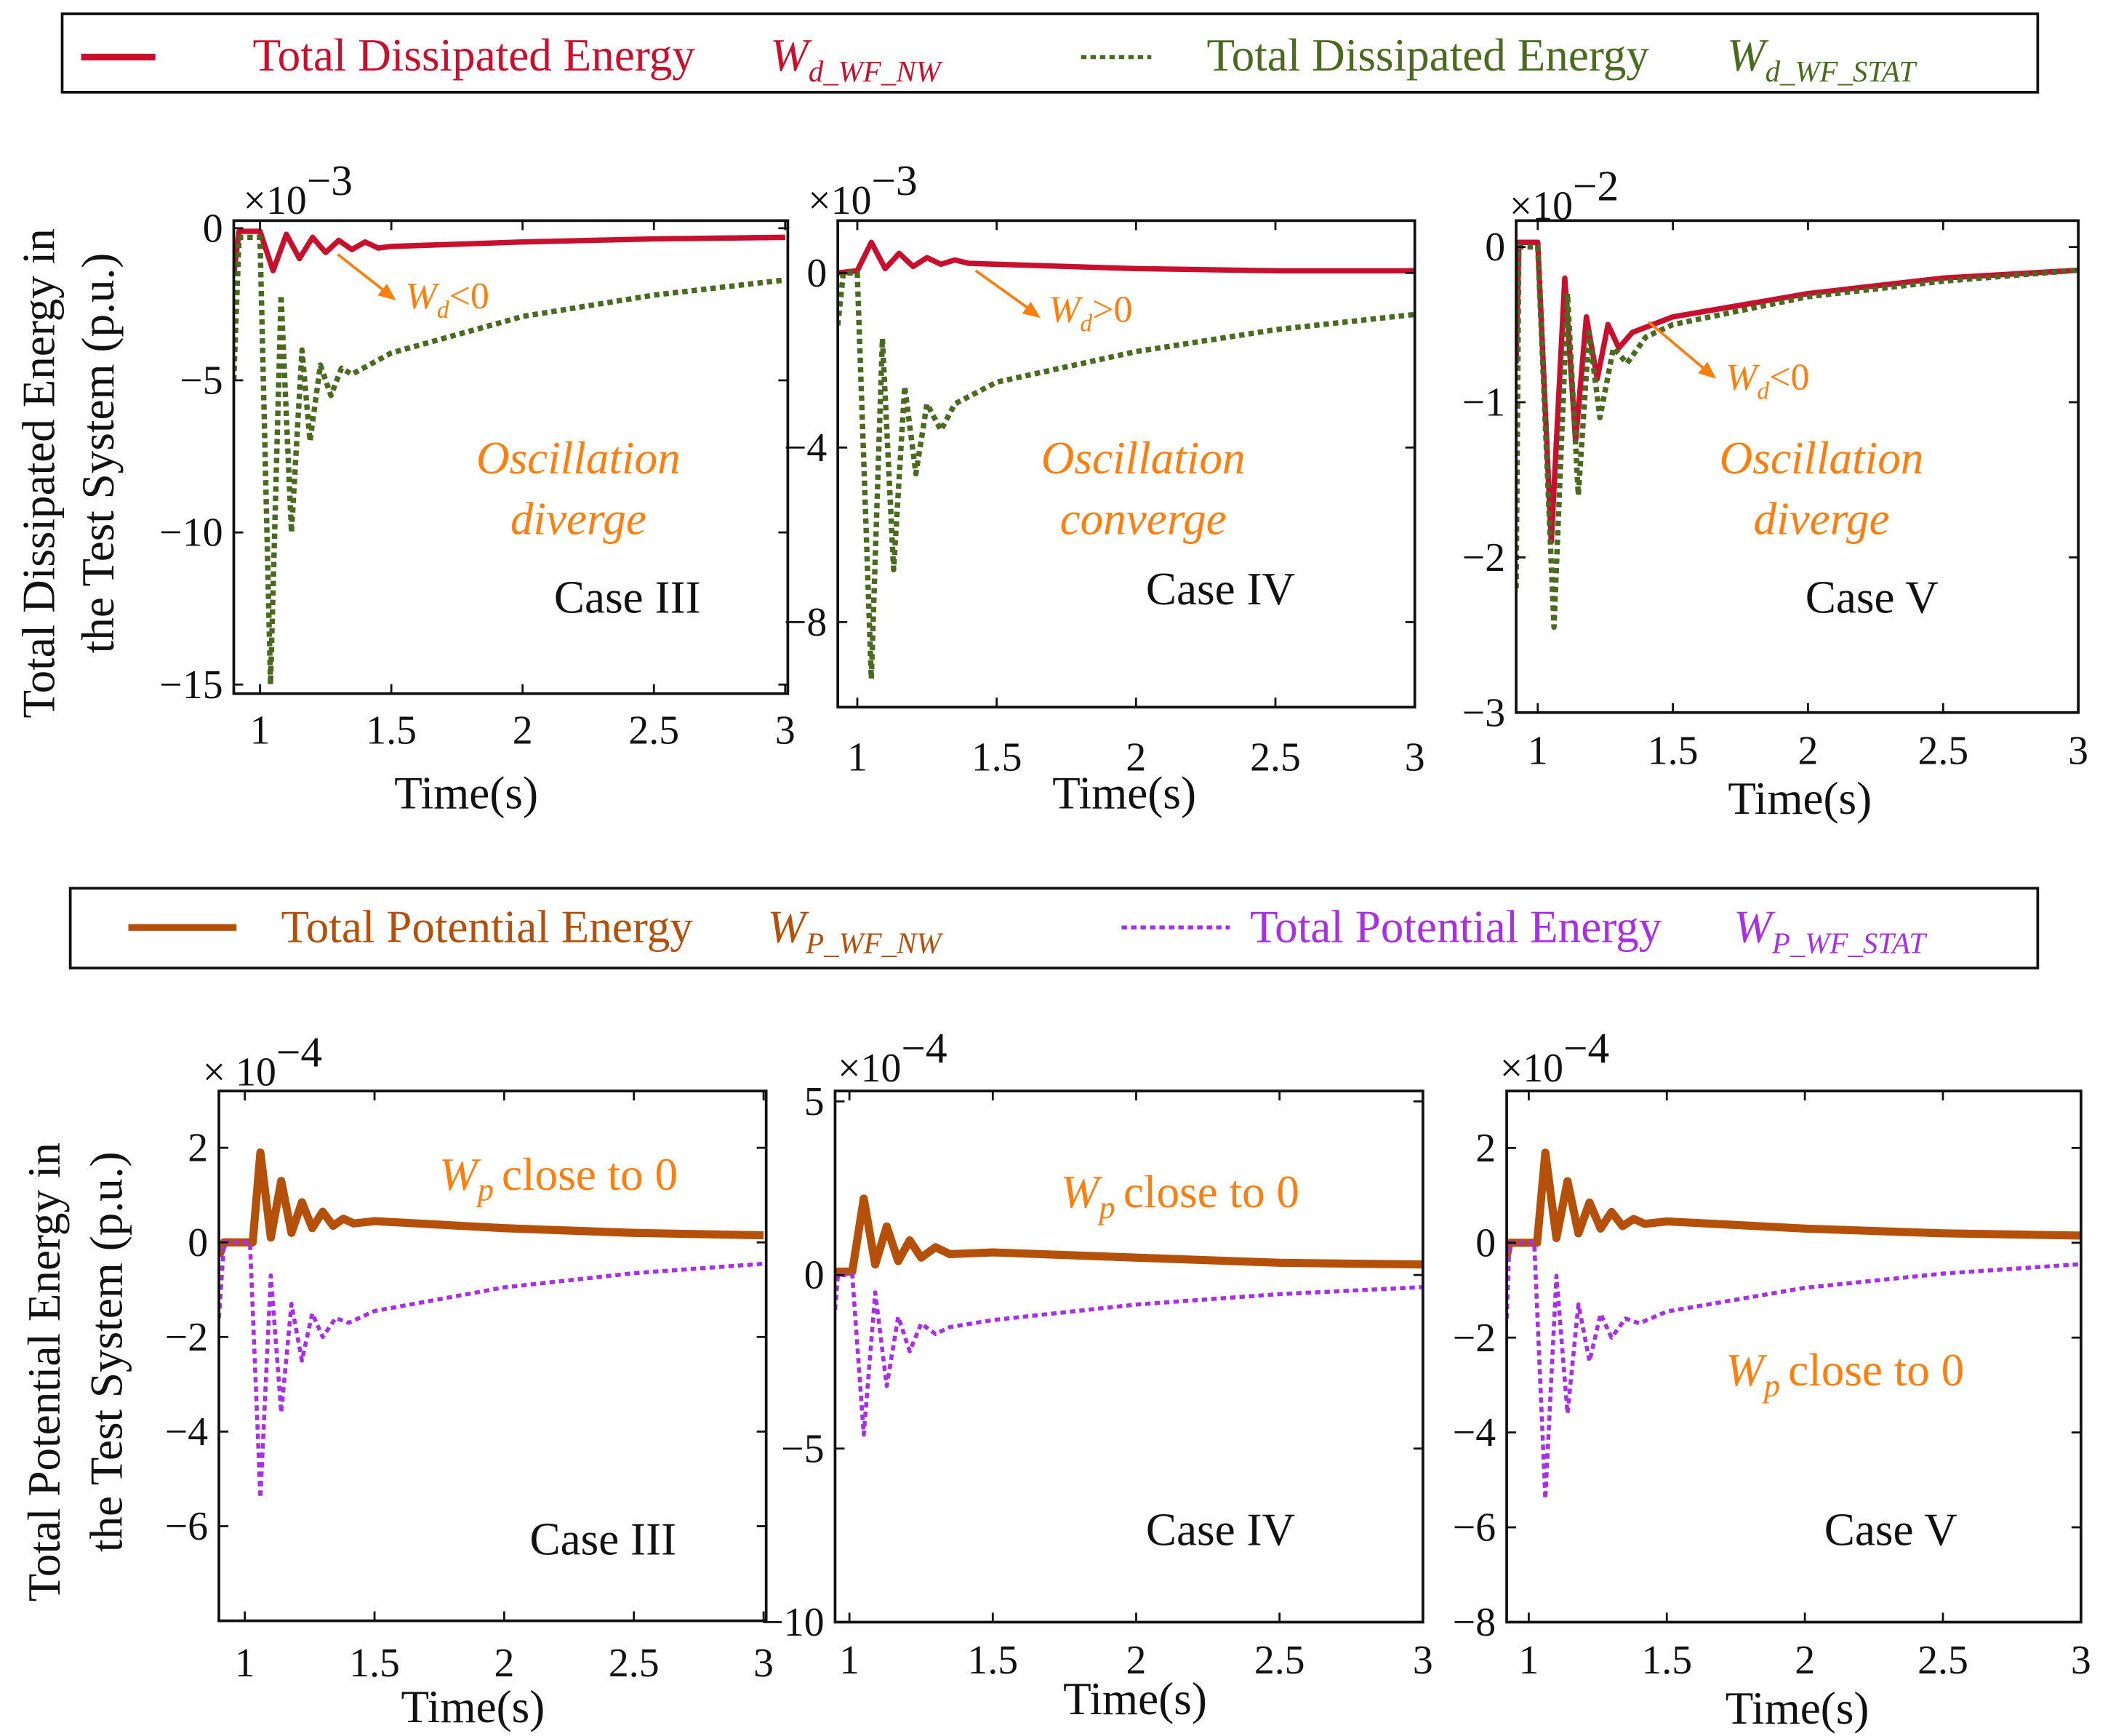 The height and width of the screenshot is (1736, 2108). What do you see at coordinates (107, 1351) in the screenshot?
I see `ylabel-bottom-line2: the Test System (p.u.)` at bounding box center [107, 1351].